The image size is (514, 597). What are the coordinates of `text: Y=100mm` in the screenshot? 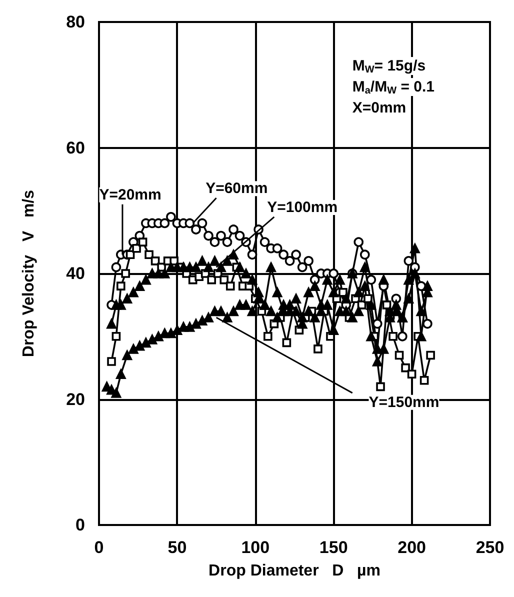 It's located at (302, 207).